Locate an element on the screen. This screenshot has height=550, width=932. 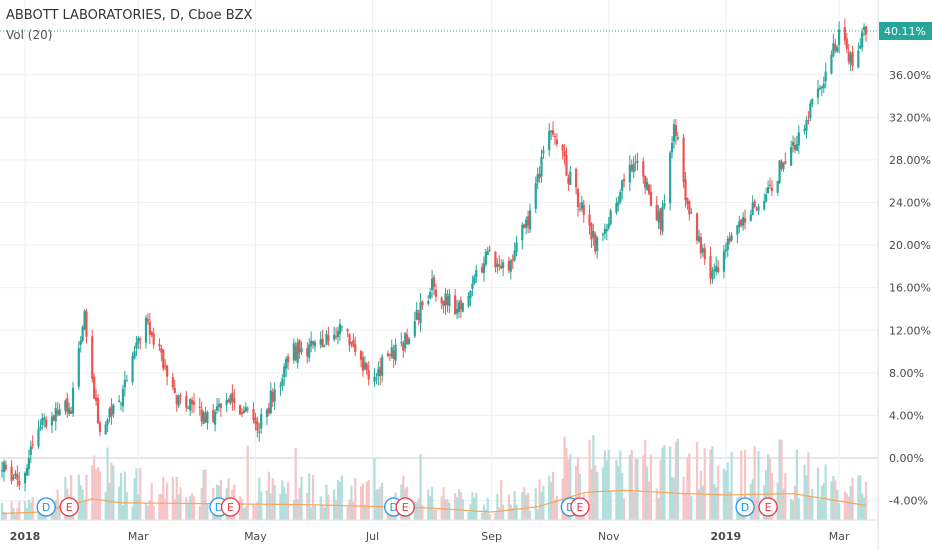
x-tick-label: Mar is located at coordinates (839, 536).